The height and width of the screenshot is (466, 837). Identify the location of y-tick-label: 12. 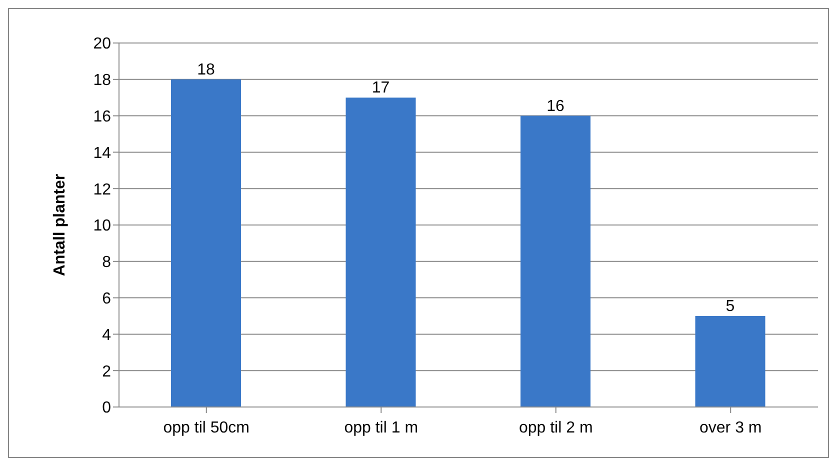
(102, 189).